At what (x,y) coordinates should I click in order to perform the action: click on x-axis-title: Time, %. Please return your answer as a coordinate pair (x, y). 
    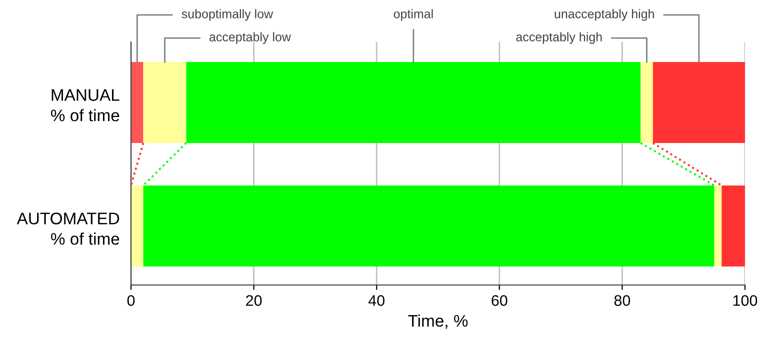
    Looking at the image, I should click on (438, 321).